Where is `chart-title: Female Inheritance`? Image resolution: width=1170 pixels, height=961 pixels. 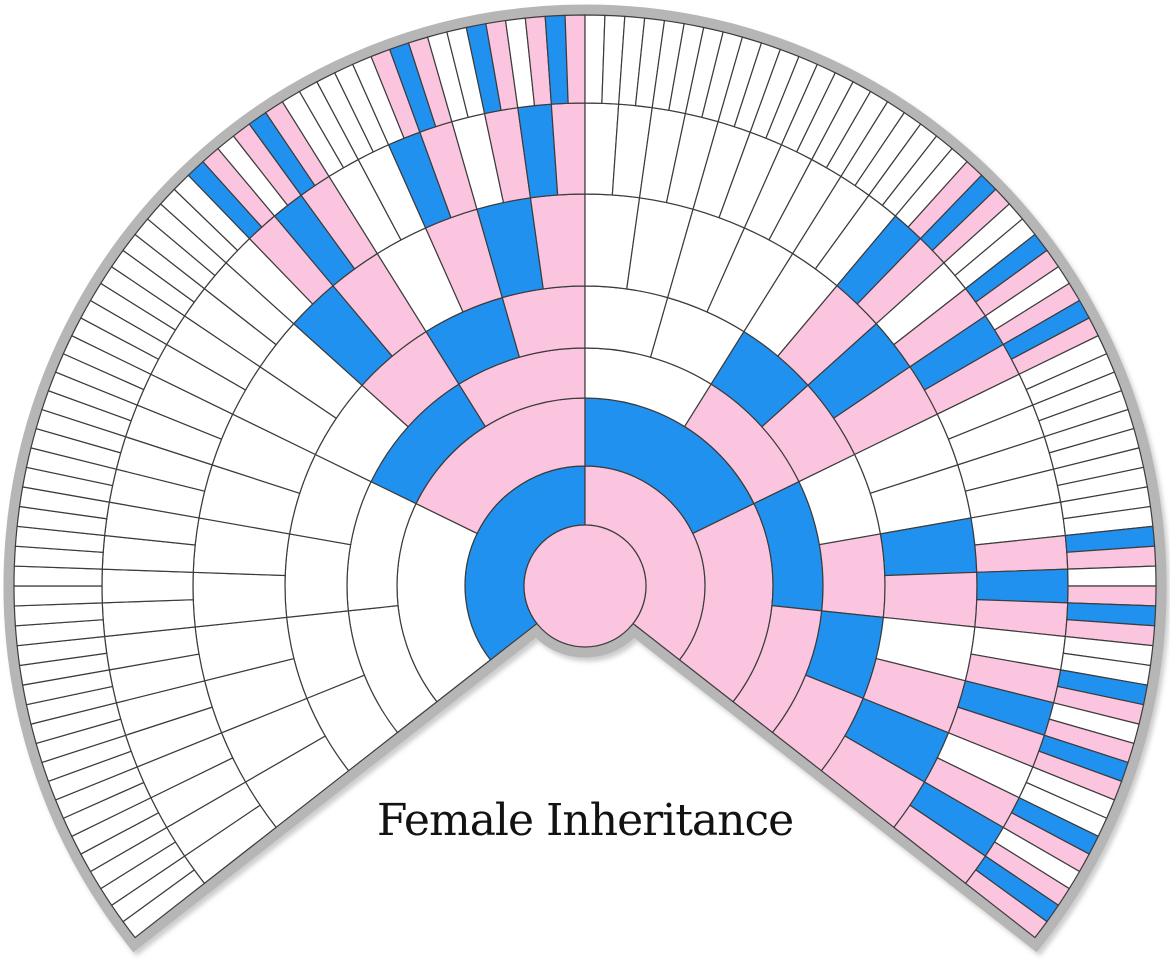 chart-title: Female Inheritance is located at coordinates (585, 820).